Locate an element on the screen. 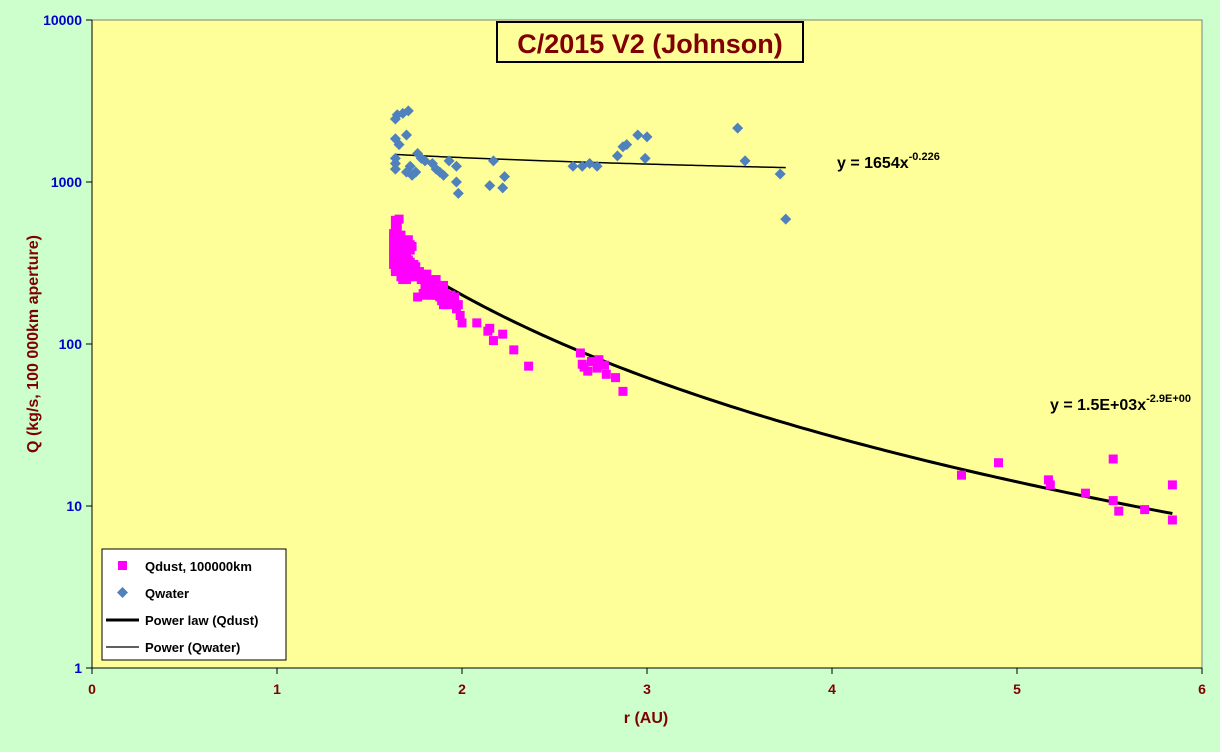 The height and width of the screenshot is (752, 1220). trend-equation-water: y = 1654x-0.226 is located at coordinates (888, 161).